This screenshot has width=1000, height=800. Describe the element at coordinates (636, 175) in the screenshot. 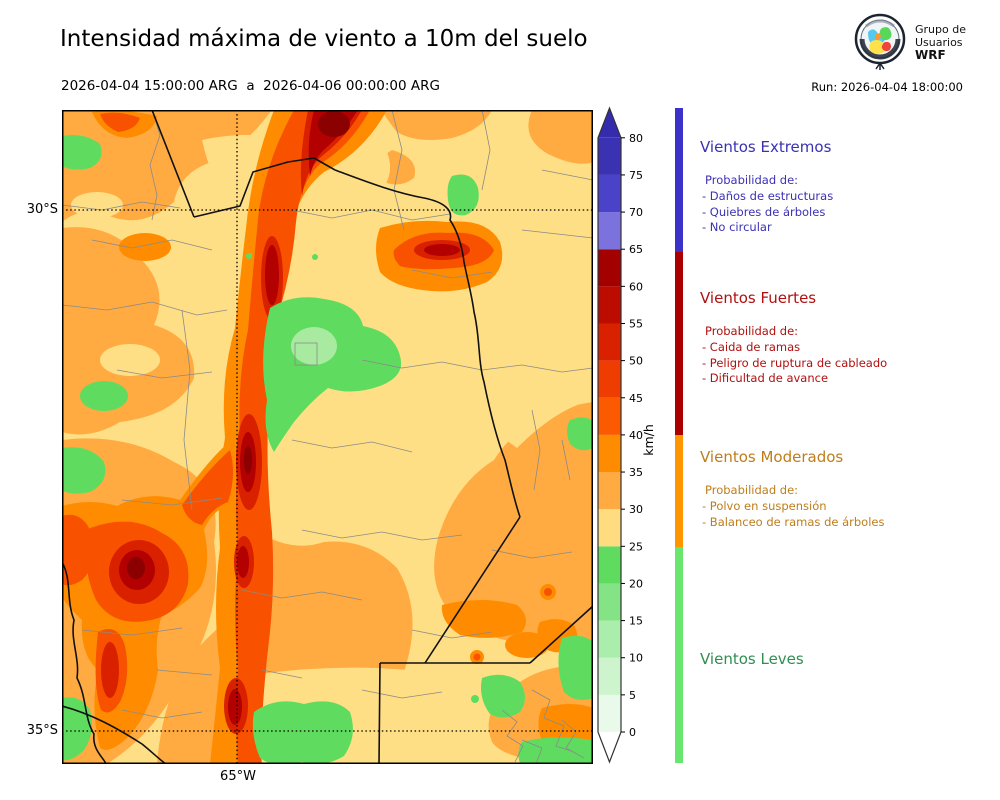

I see `svg-text: 75` at that location.